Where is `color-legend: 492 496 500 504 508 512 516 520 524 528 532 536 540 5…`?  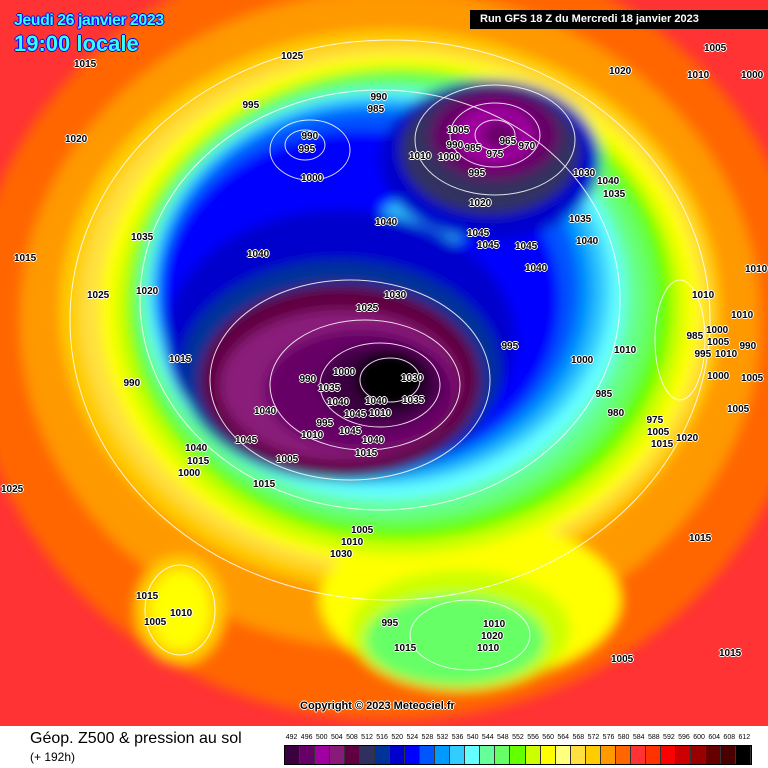
color-legend: 492 496 500 504 508 512 516 520 524 528 532 536 540 5… is located at coordinates (518, 749).